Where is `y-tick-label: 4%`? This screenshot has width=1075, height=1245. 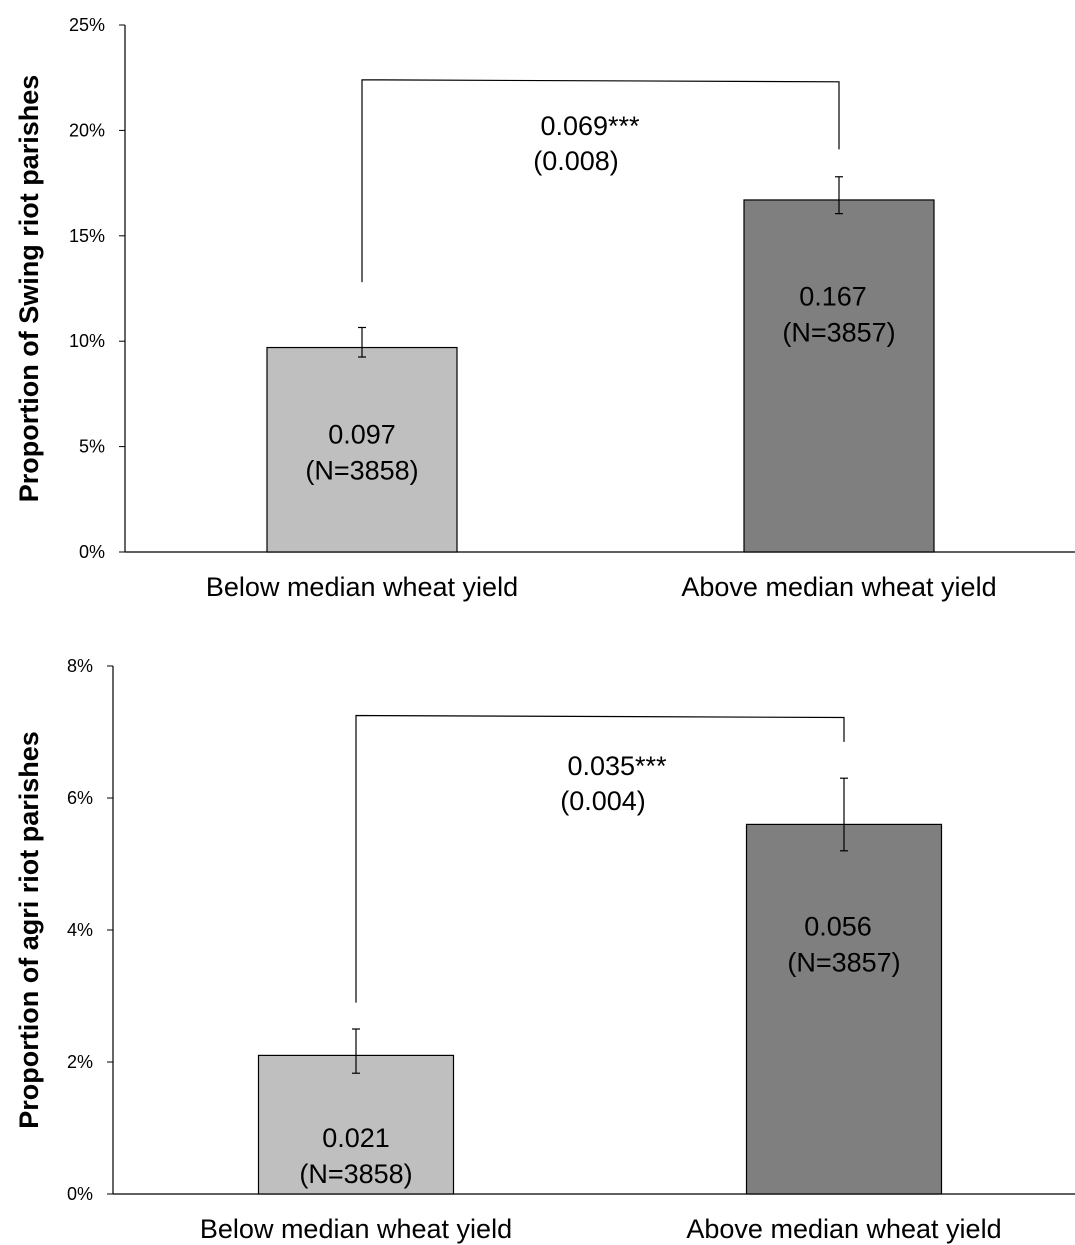 y-tick-label: 4% is located at coordinates (80, 930).